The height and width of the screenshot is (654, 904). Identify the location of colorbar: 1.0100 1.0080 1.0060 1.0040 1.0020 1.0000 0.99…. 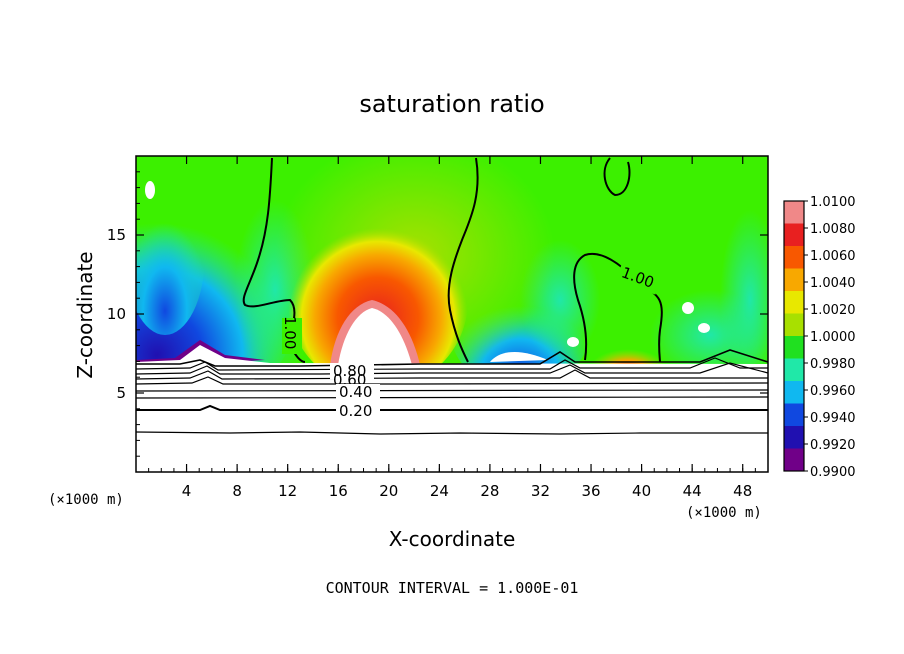
(819, 337).